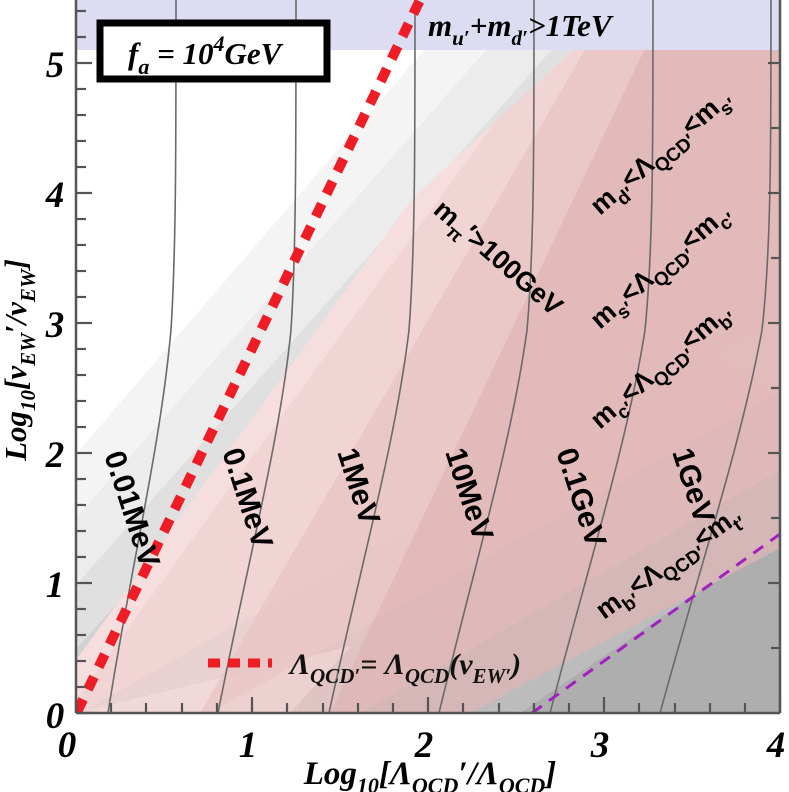 Image resolution: width=789 pixels, height=792 pixels. Describe the element at coordinates (382, 664) in the screenshot. I see `legend-eq: = Λ` at that location.